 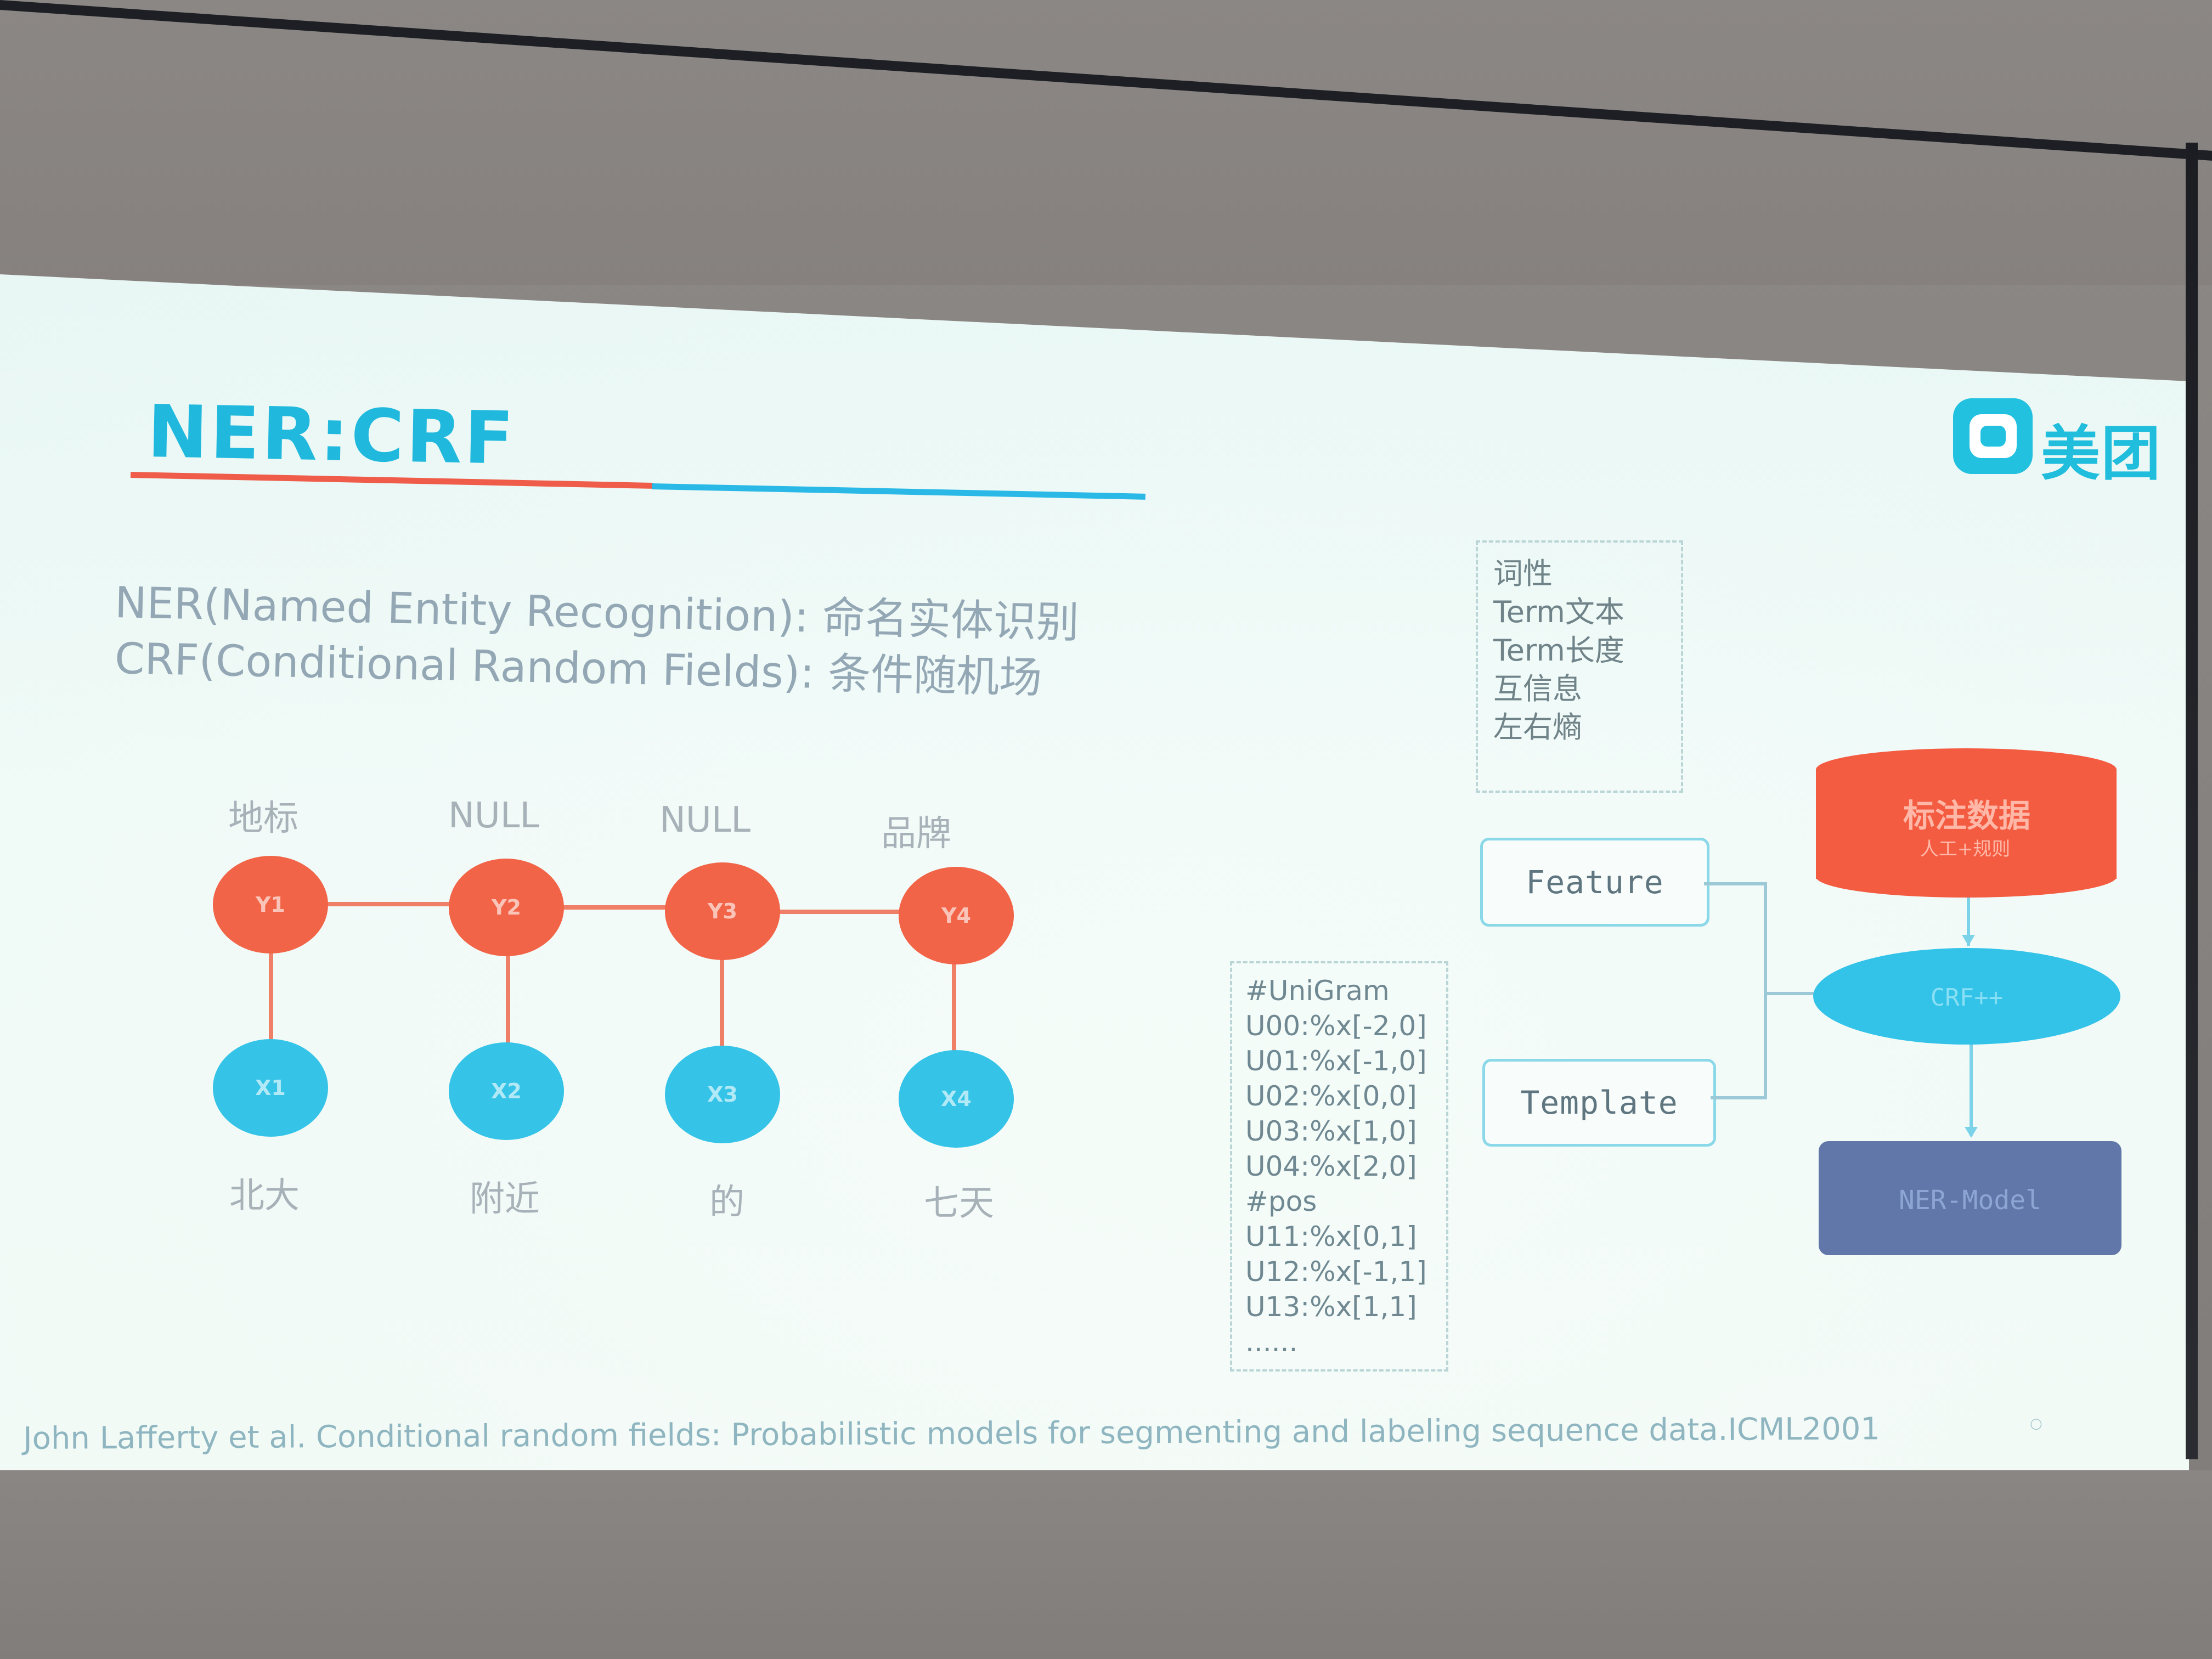 I want to click on lower-wall, so click(x=1106, y=1565).